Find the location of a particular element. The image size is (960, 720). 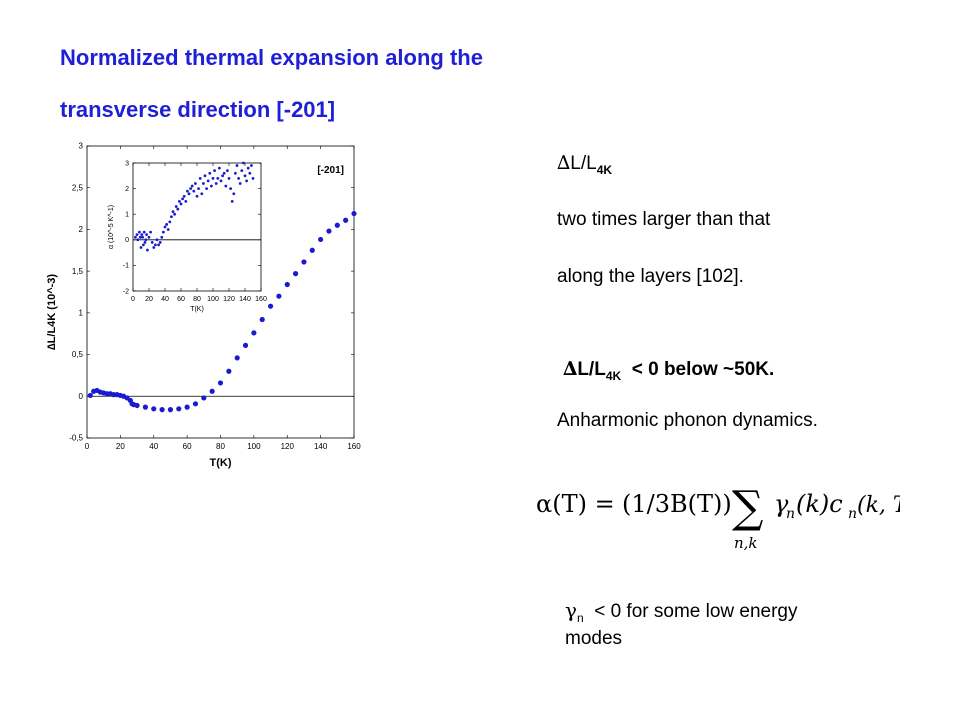

delta-symbol-2: ∆ is located at coordinates (570, 369).